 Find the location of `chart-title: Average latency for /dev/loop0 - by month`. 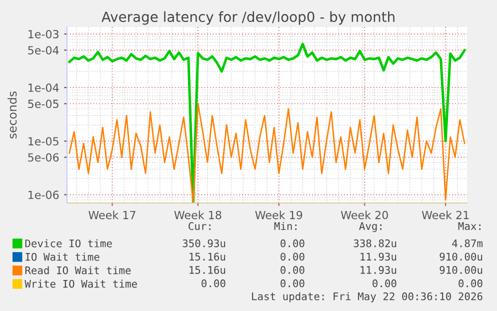

chart-title: Average latency for /dev/loop0 - by month is located at coordinates (248, 18).